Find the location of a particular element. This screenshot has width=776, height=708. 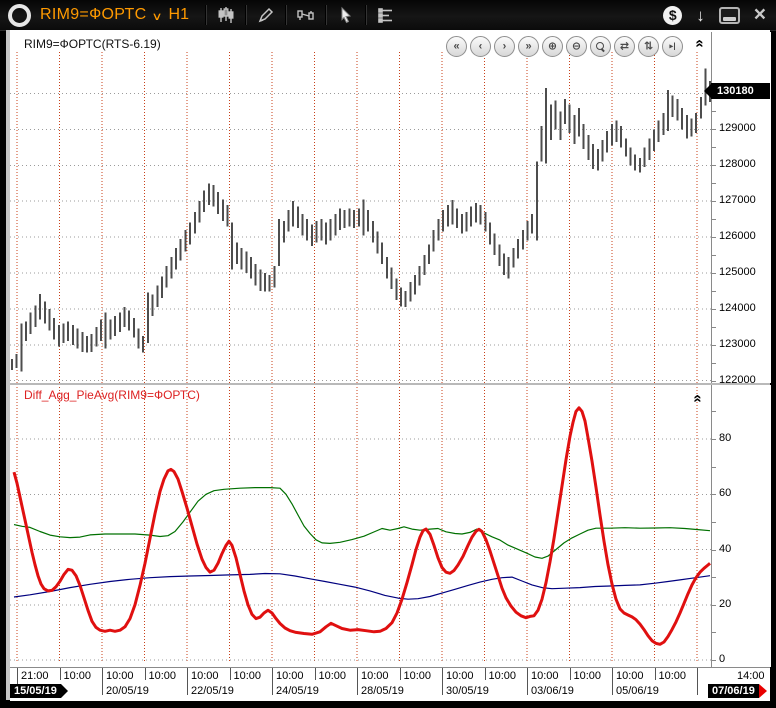

candlestick-tool-icon is located at coordinates (226, 15).